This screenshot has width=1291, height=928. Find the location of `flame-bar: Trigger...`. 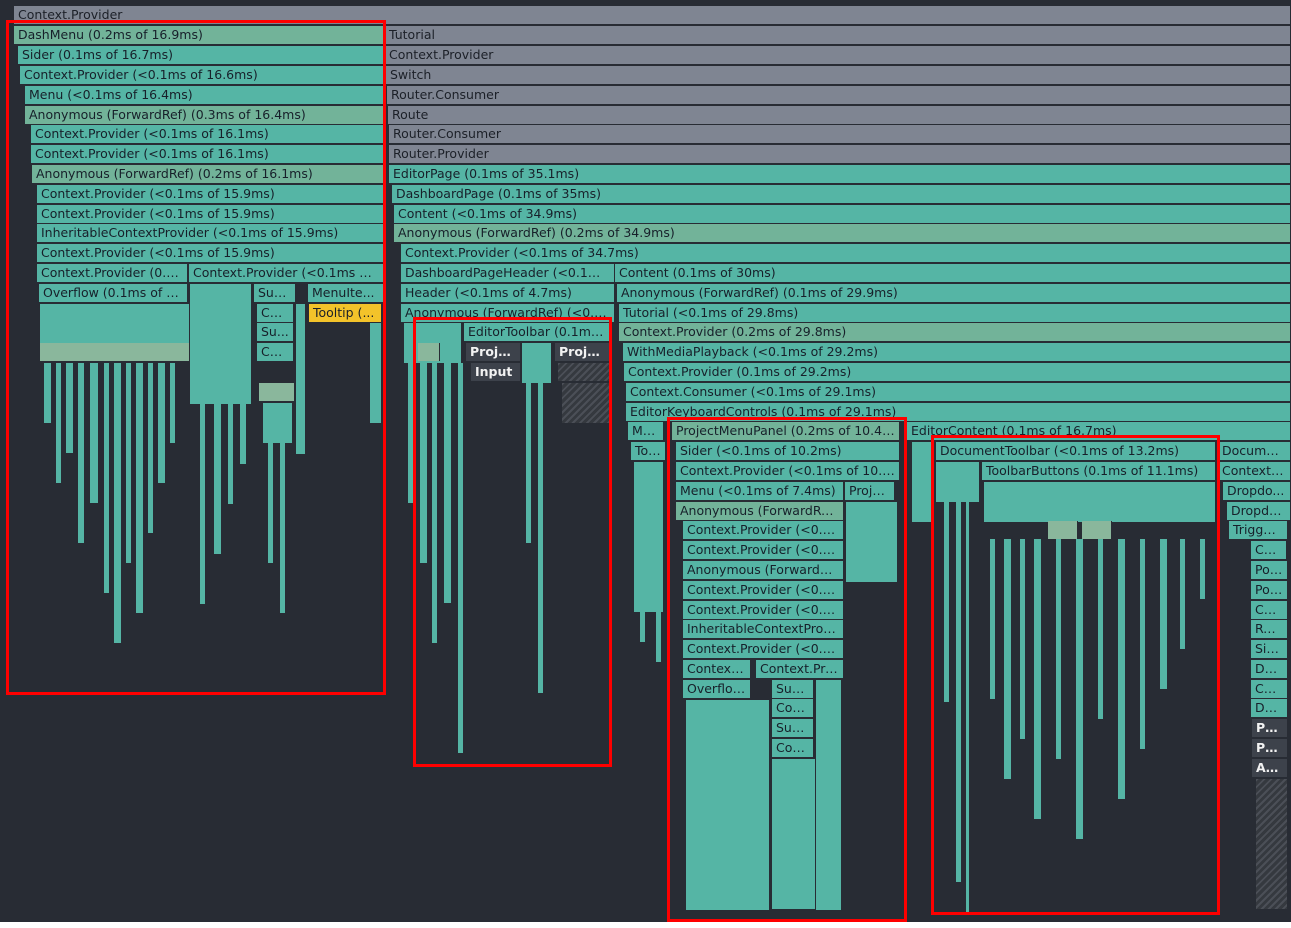

flame-bar: Trigger... is located at coordinates (1258, 530).